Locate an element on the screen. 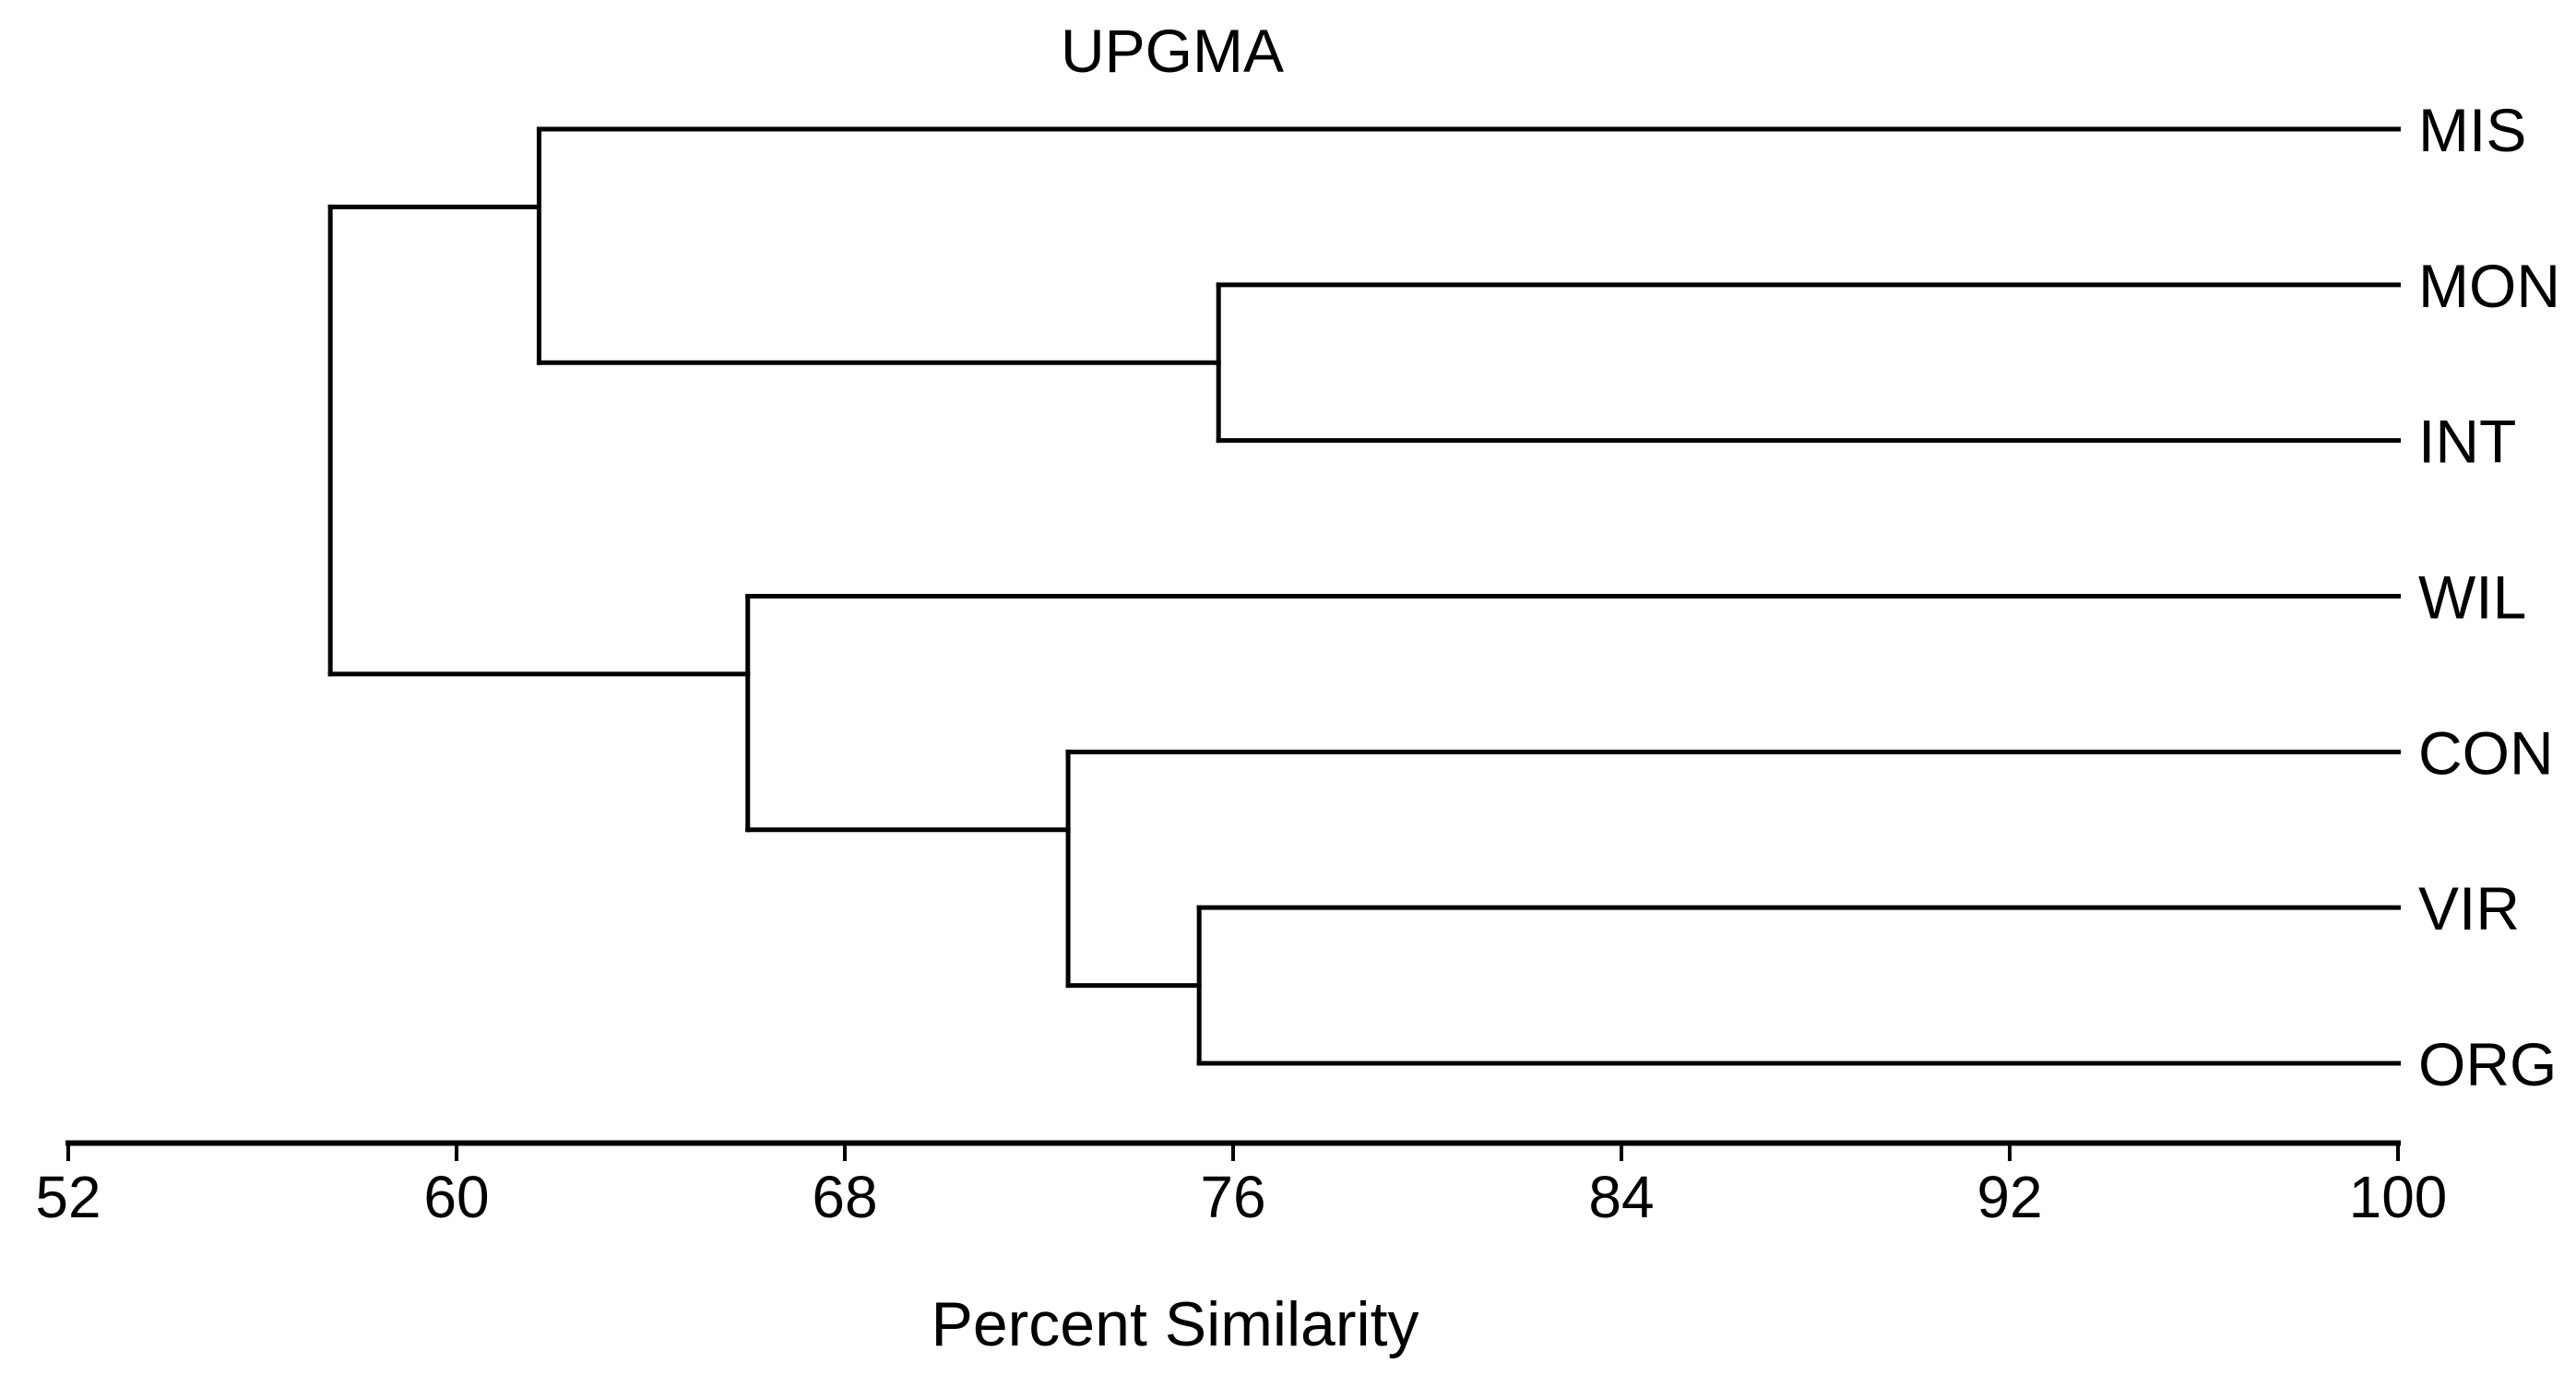 The height and width of the screenshot is (1387, 2576). leaf-label-INT: INT is located at coordinates (2467, 442).